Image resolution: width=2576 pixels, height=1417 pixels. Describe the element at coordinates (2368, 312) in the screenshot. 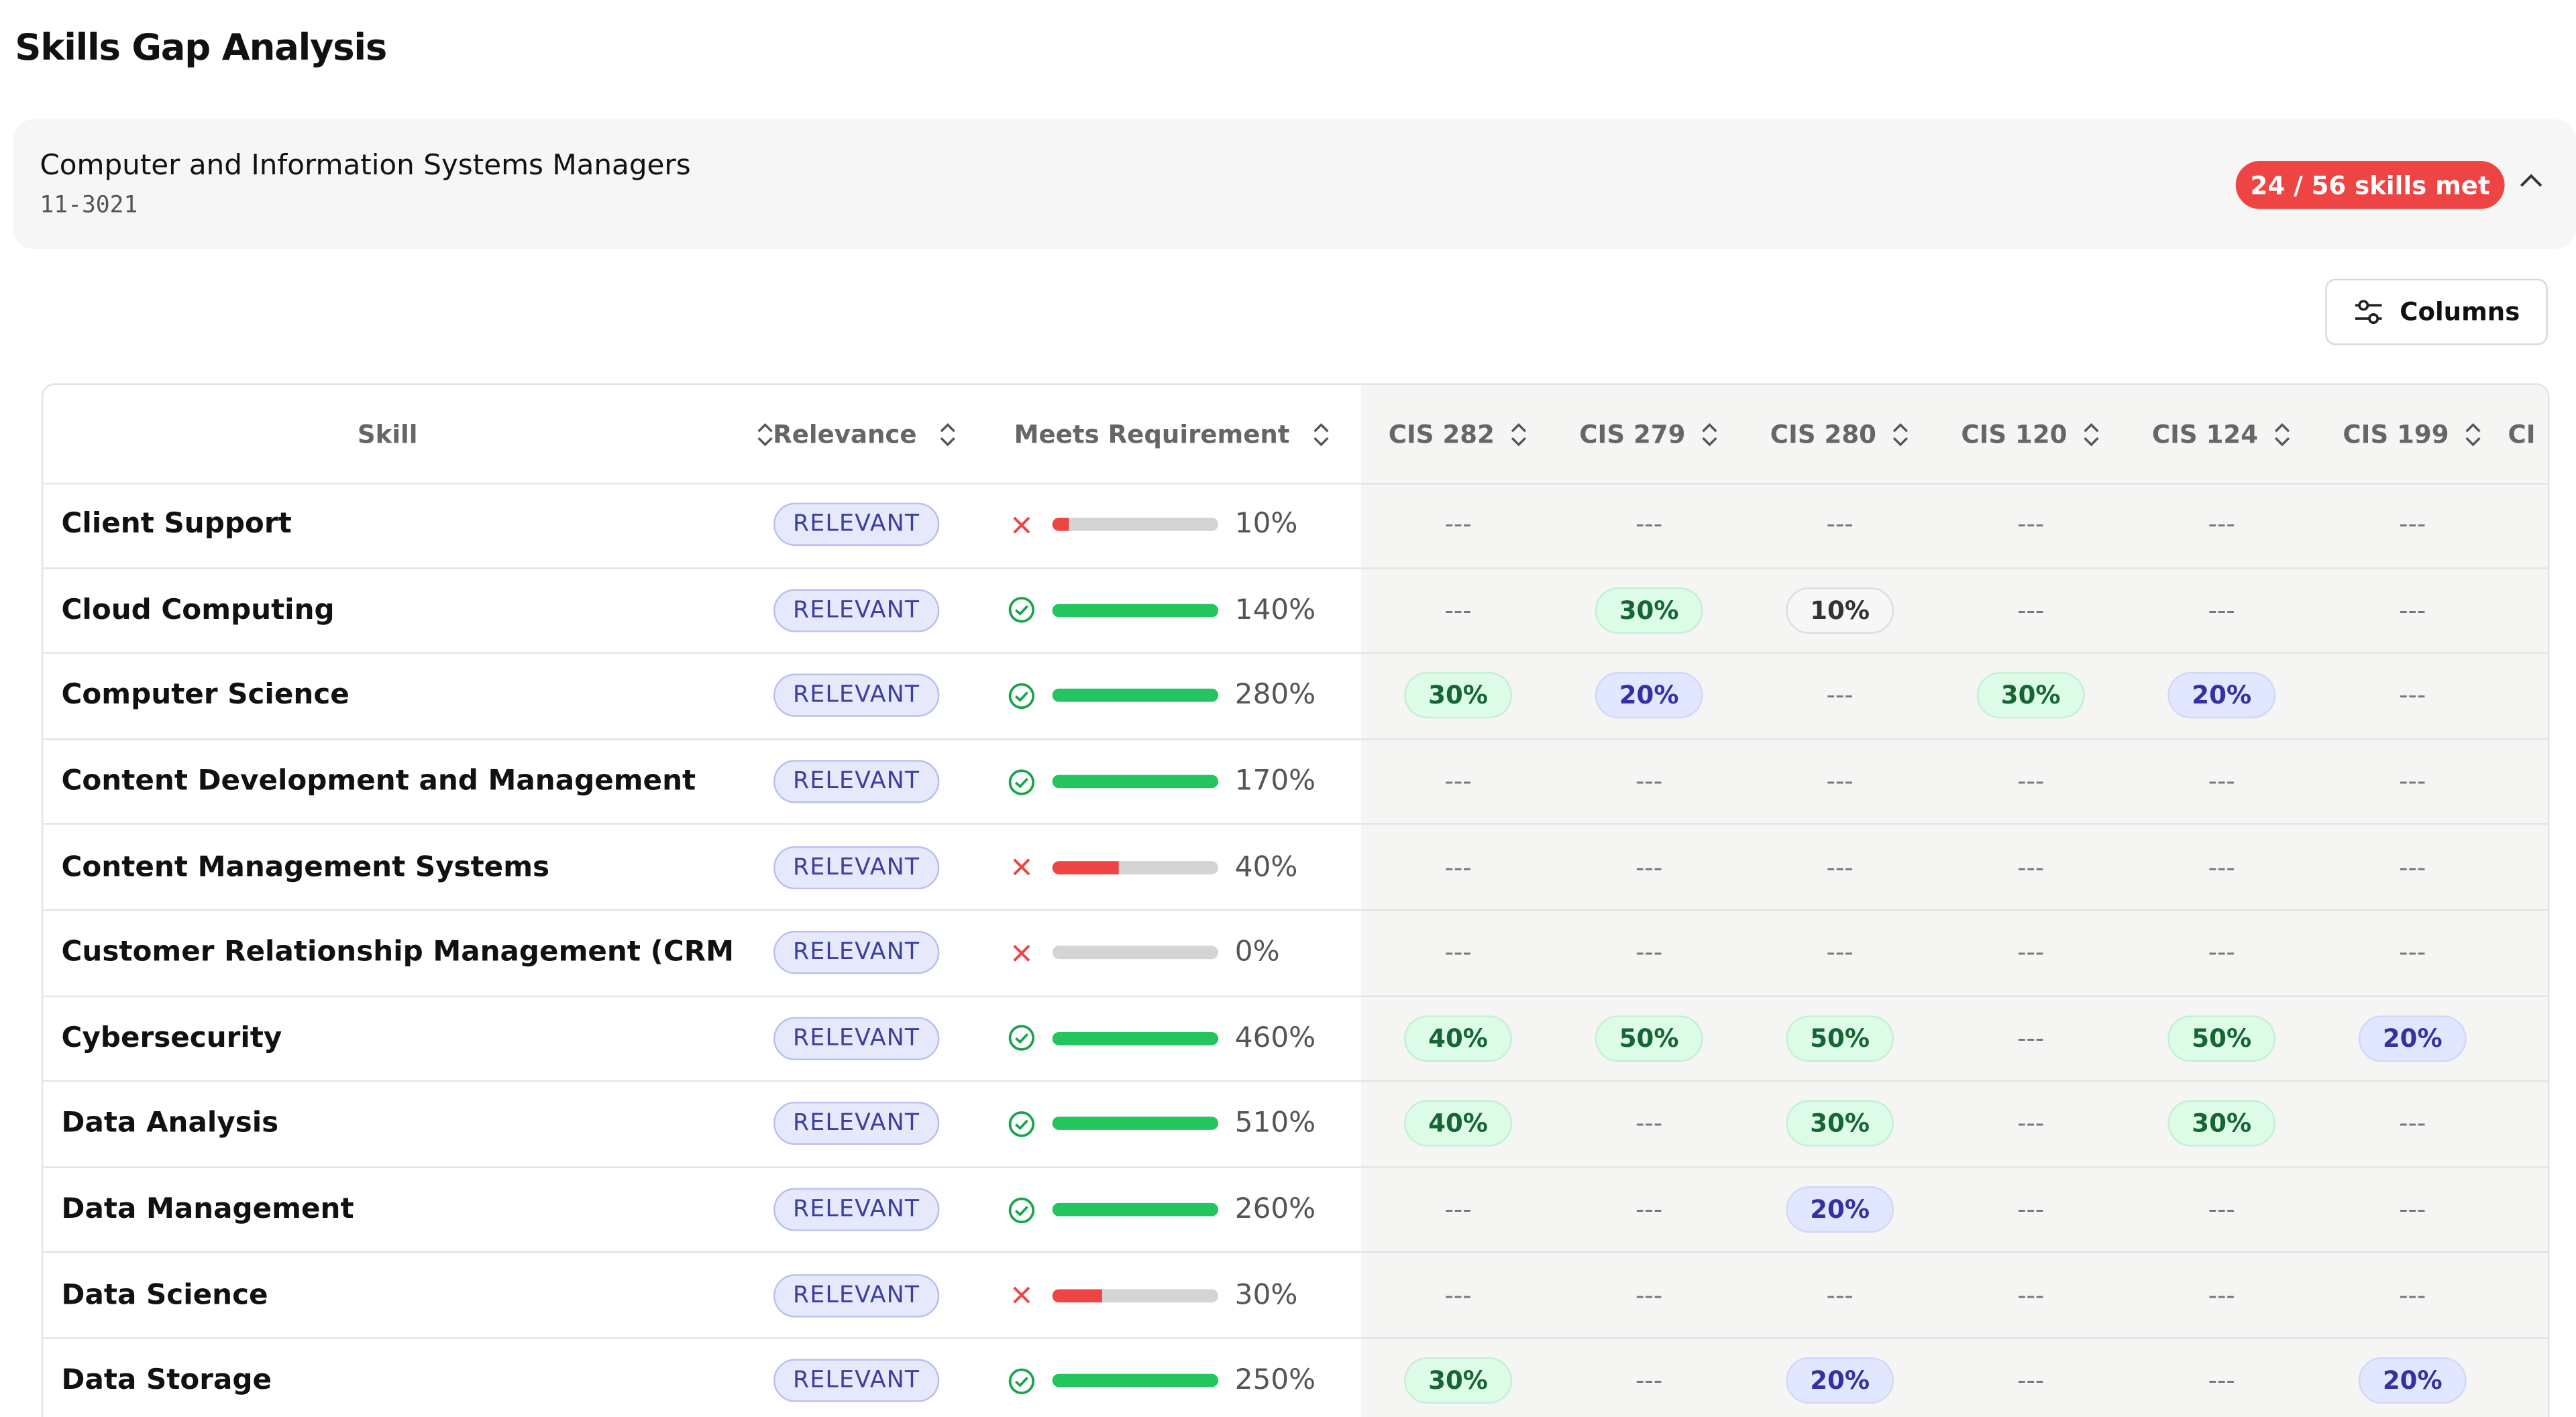

I see `columns-icon` at that location.